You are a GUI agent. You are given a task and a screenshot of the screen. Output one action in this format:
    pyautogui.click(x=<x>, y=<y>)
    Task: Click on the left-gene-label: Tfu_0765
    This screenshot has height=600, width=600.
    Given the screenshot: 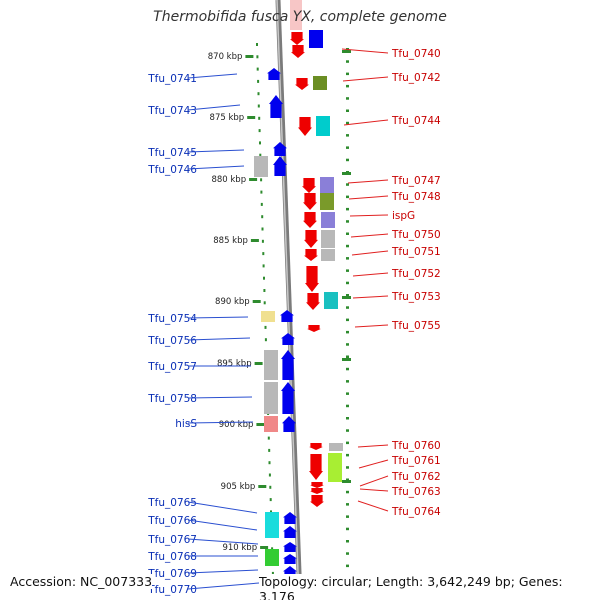 What is the action you would take?
    pyautogui.click(x=172, y=503)
    